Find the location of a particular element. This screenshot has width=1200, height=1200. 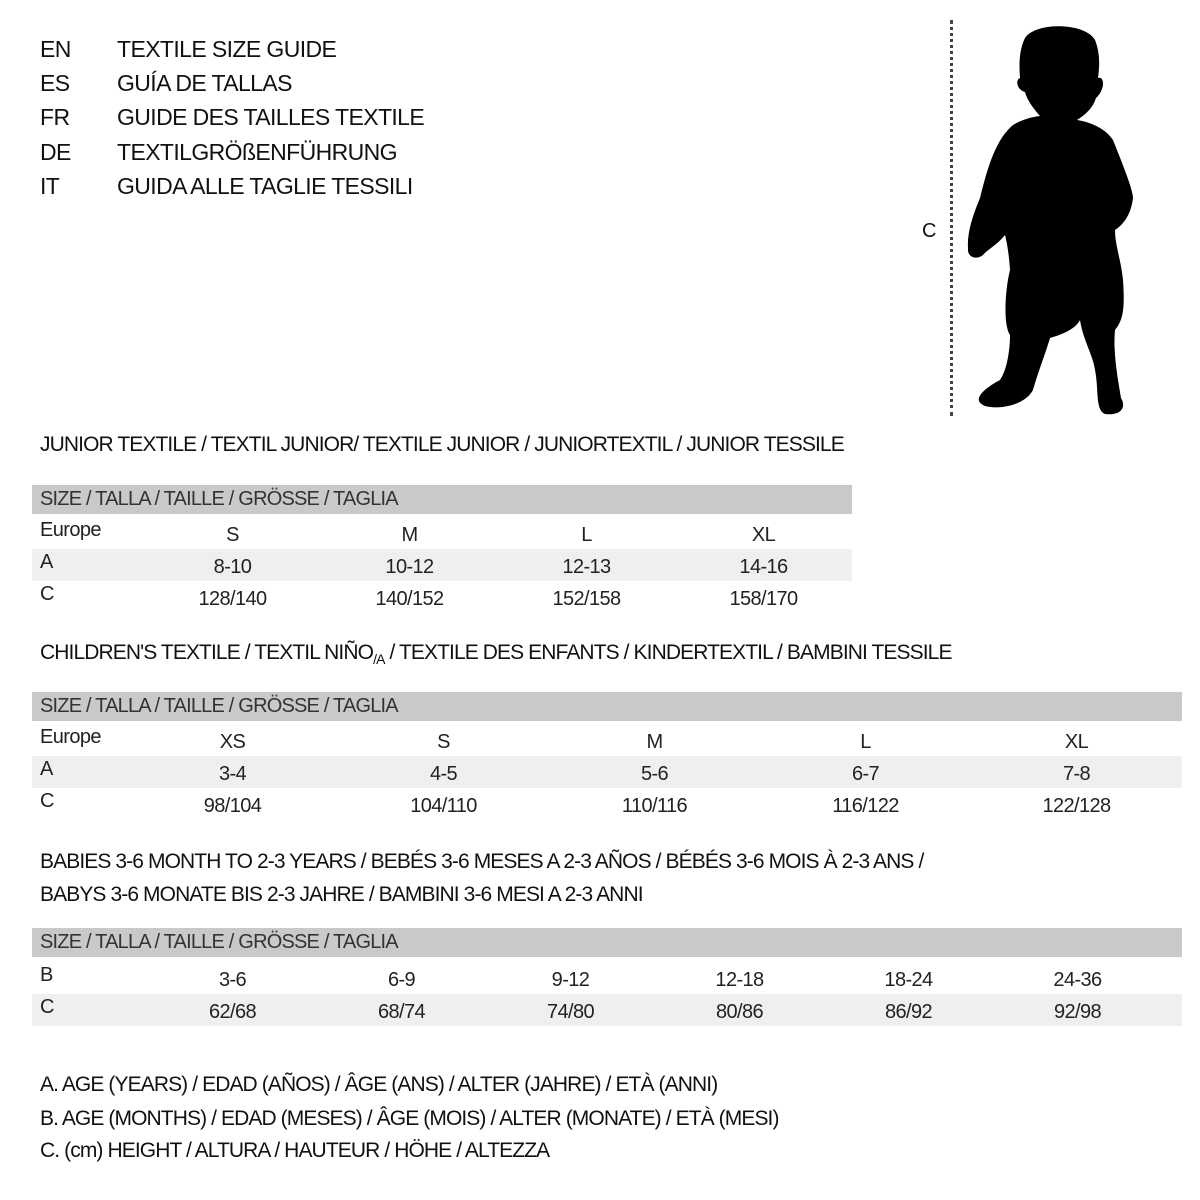

lang-row-fr: FR GUIDE DES TAILLES TEXTILE is located at coordinates (232, 117).